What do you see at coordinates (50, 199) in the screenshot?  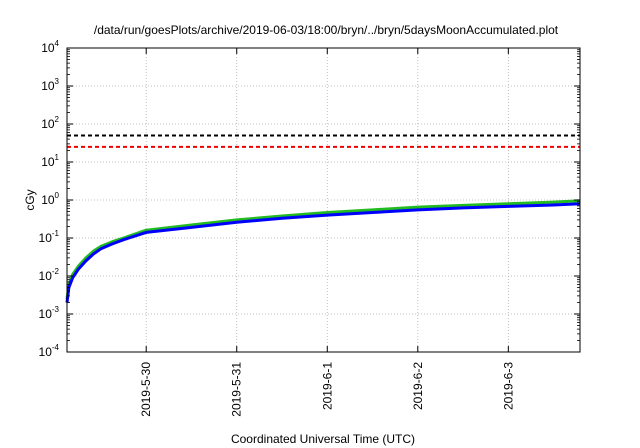 I see `y-tick-label: 10⁰` at bounding box center [50, 199].